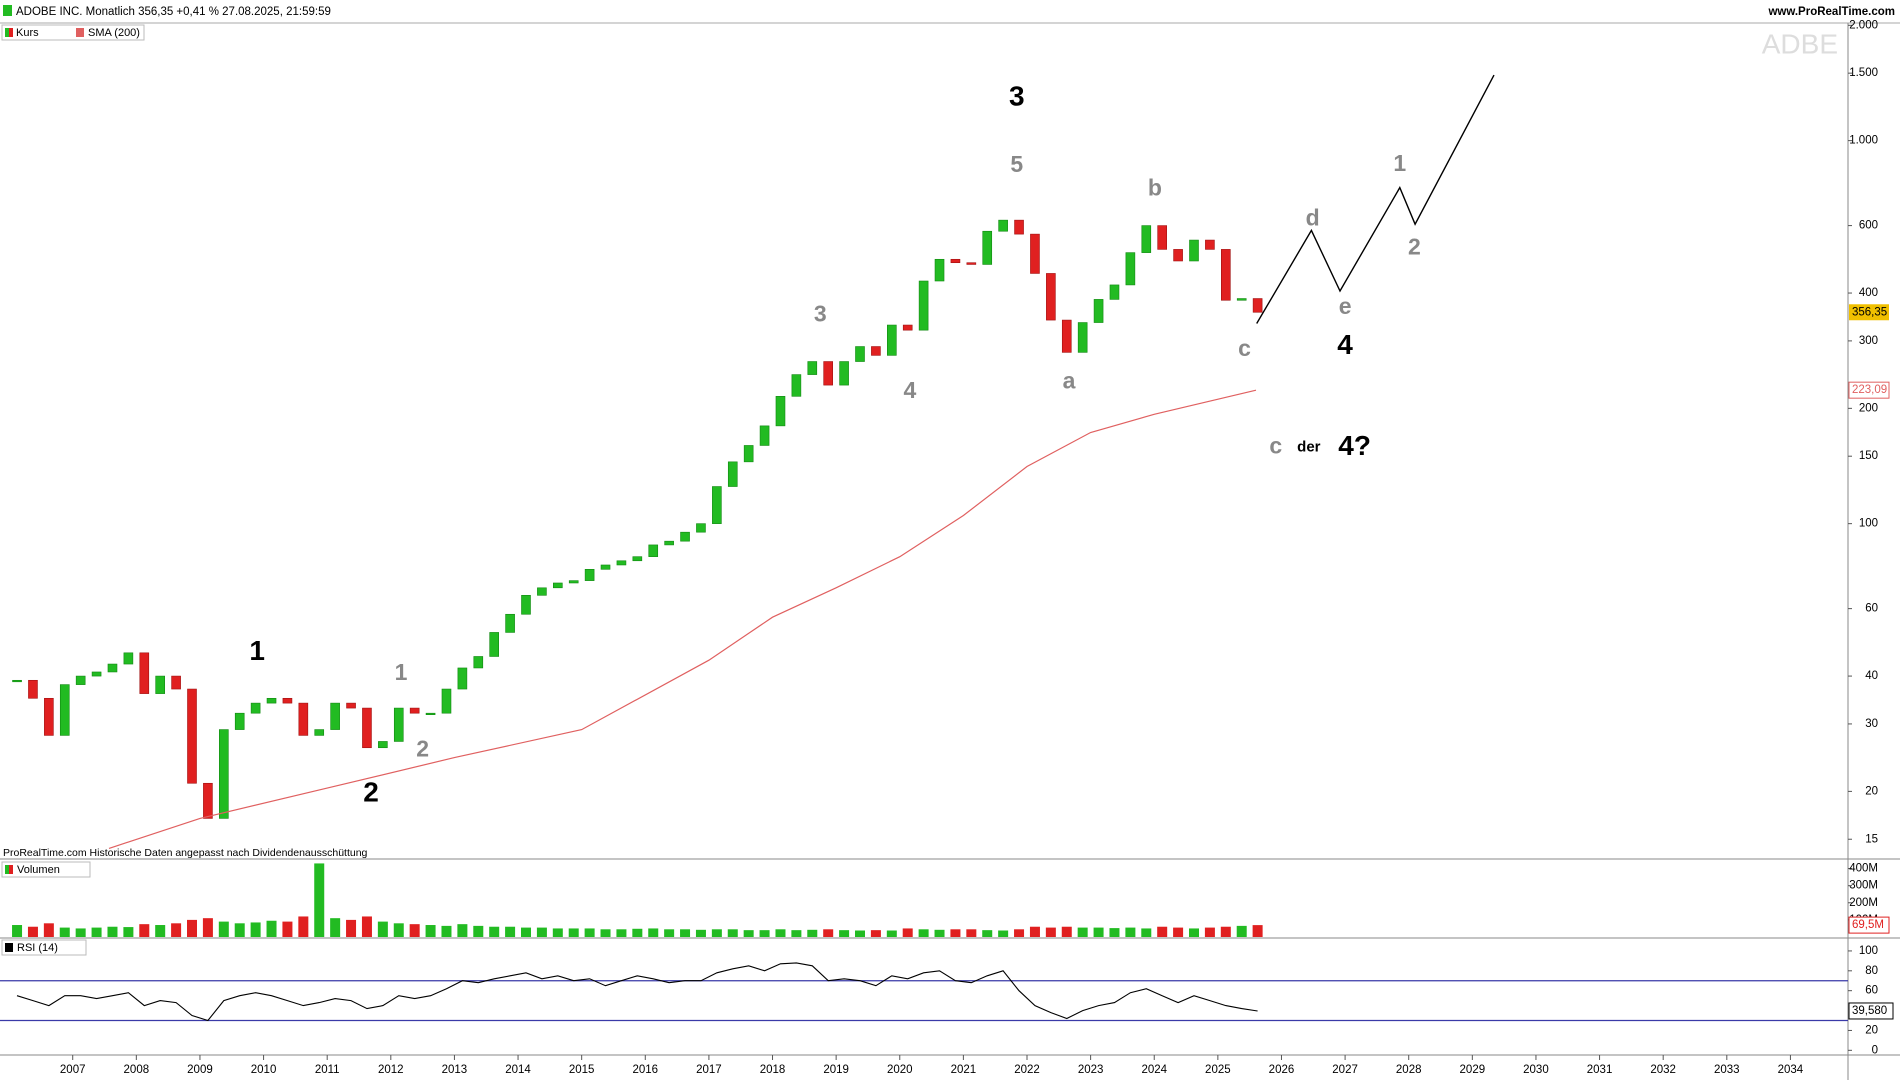 This screenshot has width=1900, height=1080. What do you see at coordinates (518, 1070) in the screenshot?
I see `x-tick-label: 2014` at bounding box center [518, 1070].